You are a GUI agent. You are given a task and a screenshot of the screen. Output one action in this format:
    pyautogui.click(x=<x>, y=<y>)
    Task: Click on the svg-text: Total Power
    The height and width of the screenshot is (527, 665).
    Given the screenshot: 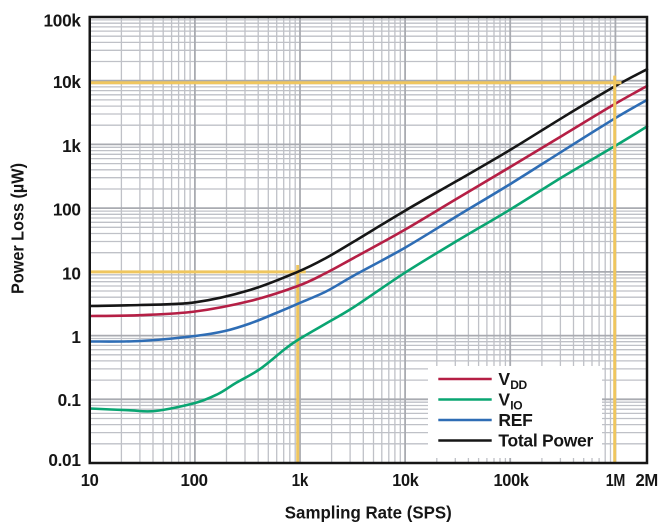 What is the action you would take?
    pyautogui.click(x=545, y=440)
    